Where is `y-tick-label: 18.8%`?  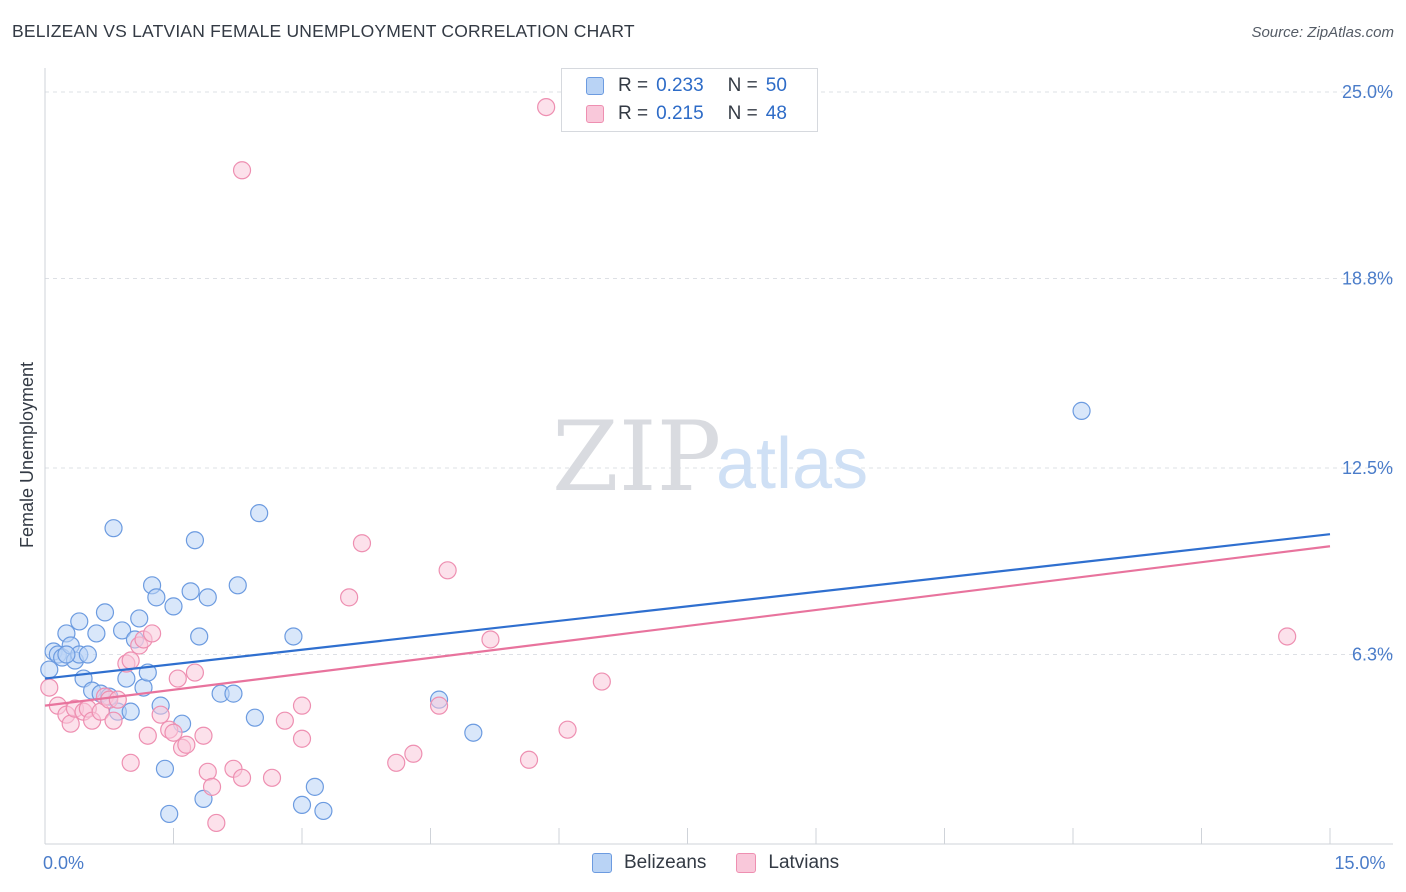 y-tick-label: 18.8% is located at coordinates (1367, 279).